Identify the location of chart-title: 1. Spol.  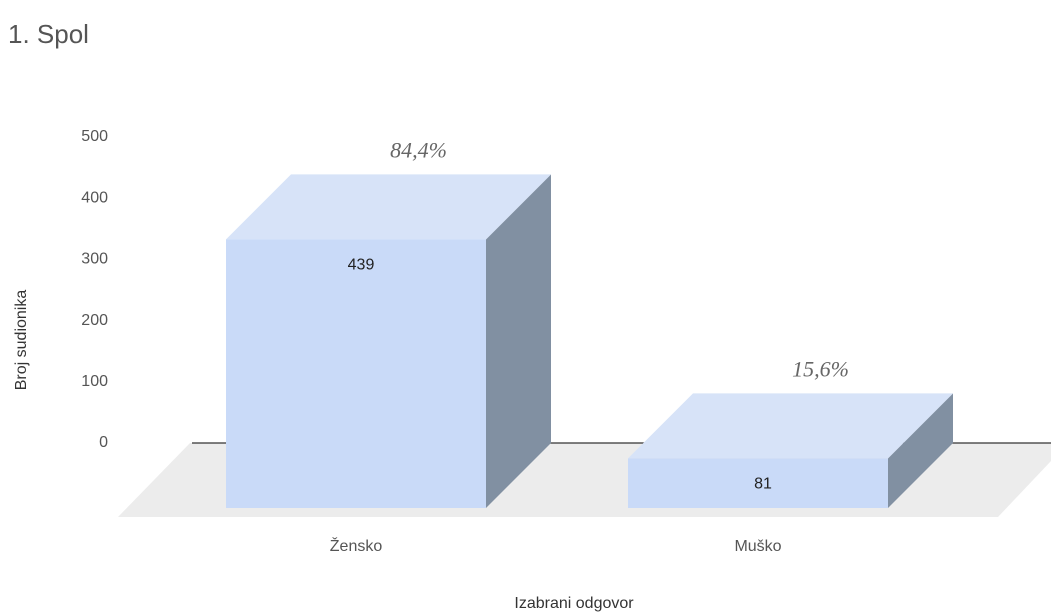
(48, 34).